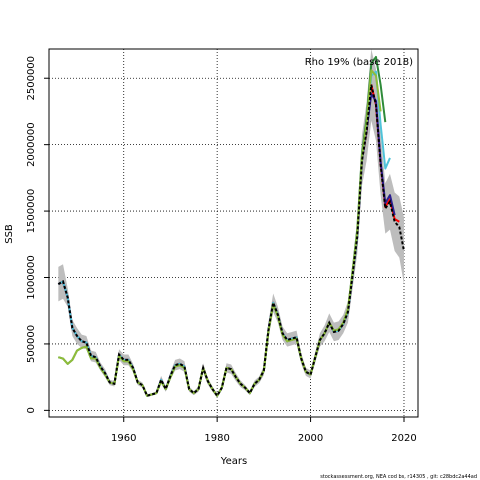 Image resolution: width=480 pixels, height=480 pixels. I want to click on y-axis-ticks: 0 500000 1000000 1500000 2000000 2500000, so click(37, 235).